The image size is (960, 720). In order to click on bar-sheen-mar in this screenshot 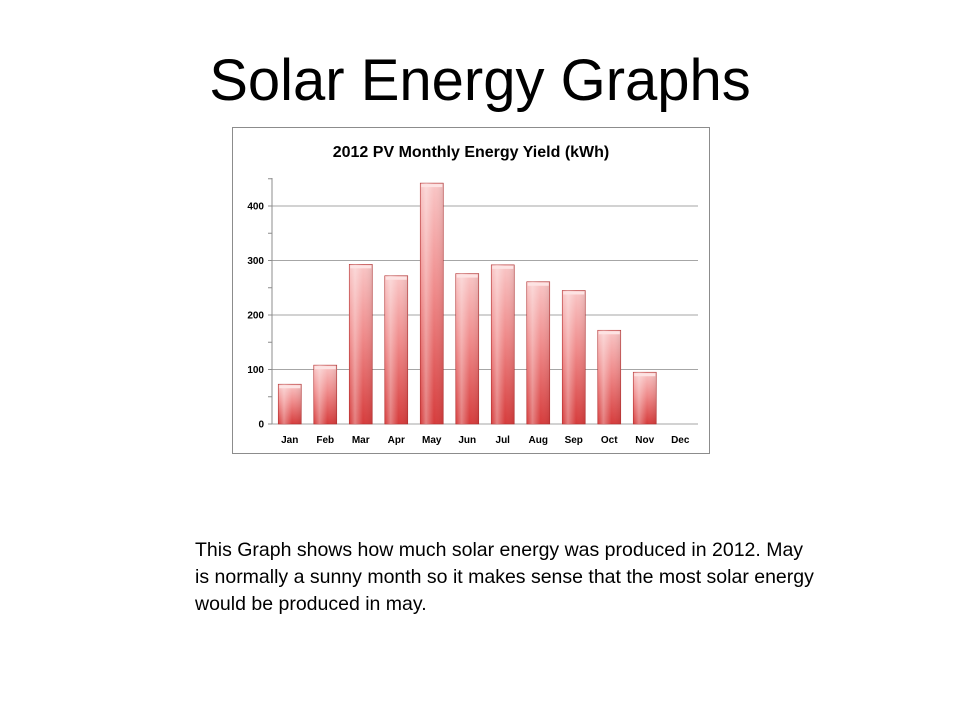, I will do `click(361, 344)`.